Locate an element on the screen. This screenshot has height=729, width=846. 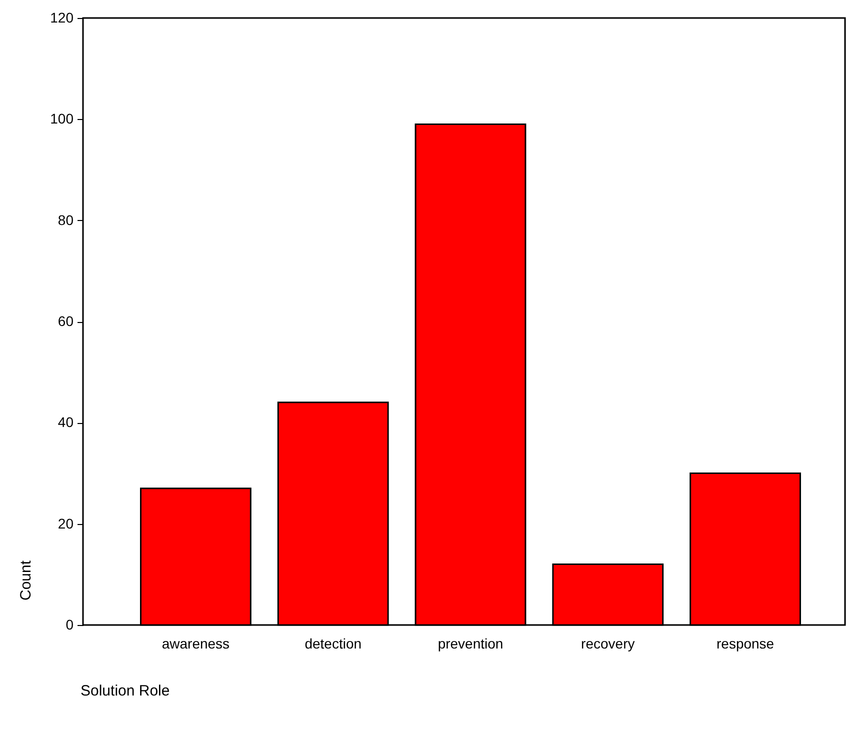
x-tick-label: recovery is located at coordinates (608, 644).